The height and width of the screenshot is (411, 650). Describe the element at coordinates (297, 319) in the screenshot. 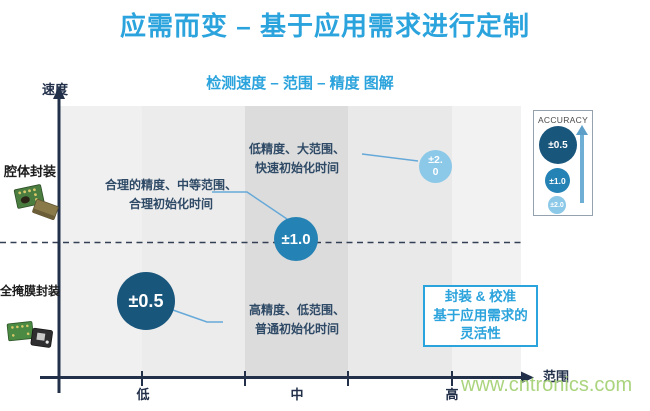

I see `annotation-accurate-init: 高精度、低范围、 普通初始化时间` at that location.